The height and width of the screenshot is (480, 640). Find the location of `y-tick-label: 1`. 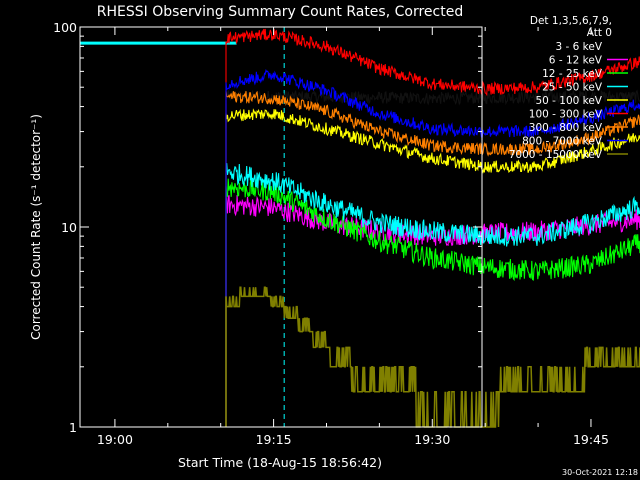

y-tick-label: 1 is located at coordinates (73, 427).